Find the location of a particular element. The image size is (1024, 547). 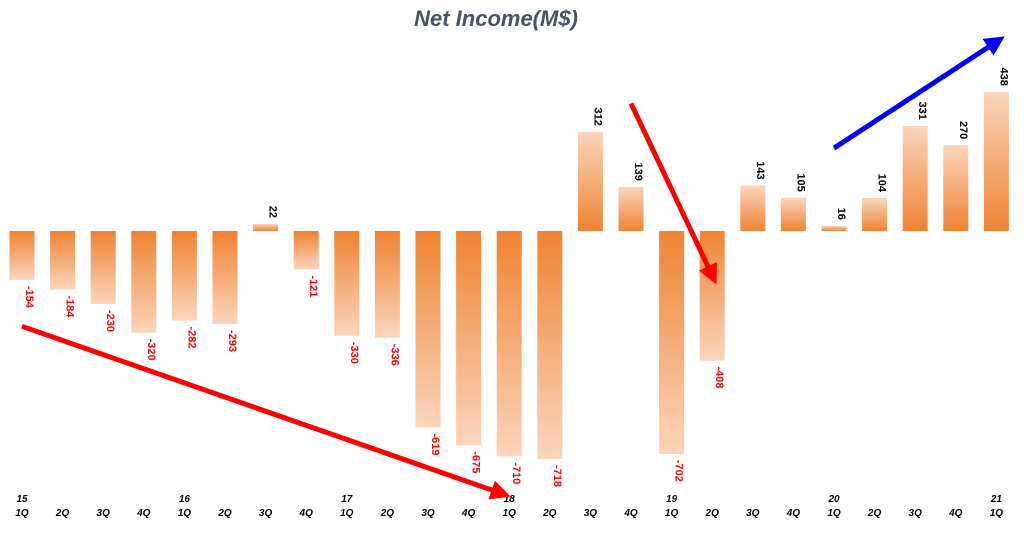

tick-quarter-0: 1Q is located at coordinates (22, 513).